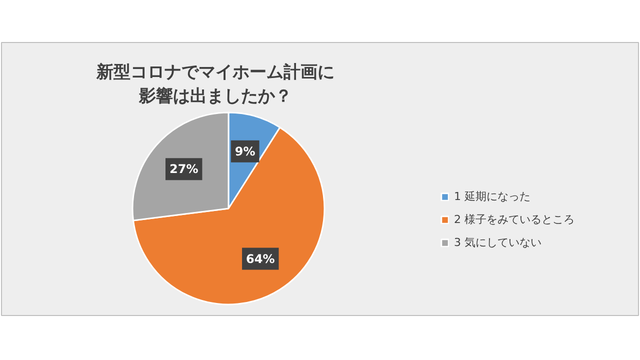  Describe the element at coordinates (260, 259) in the screenshot. I see `data-label: 64%` at that location.